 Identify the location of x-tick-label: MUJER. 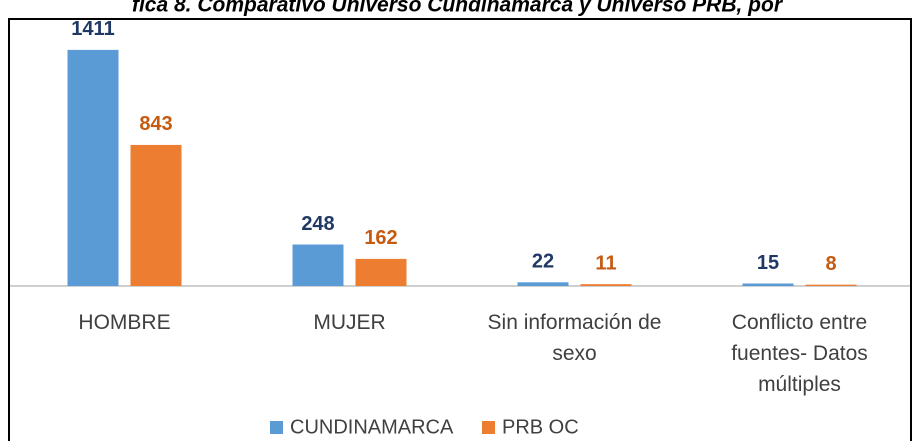
(349, 322).